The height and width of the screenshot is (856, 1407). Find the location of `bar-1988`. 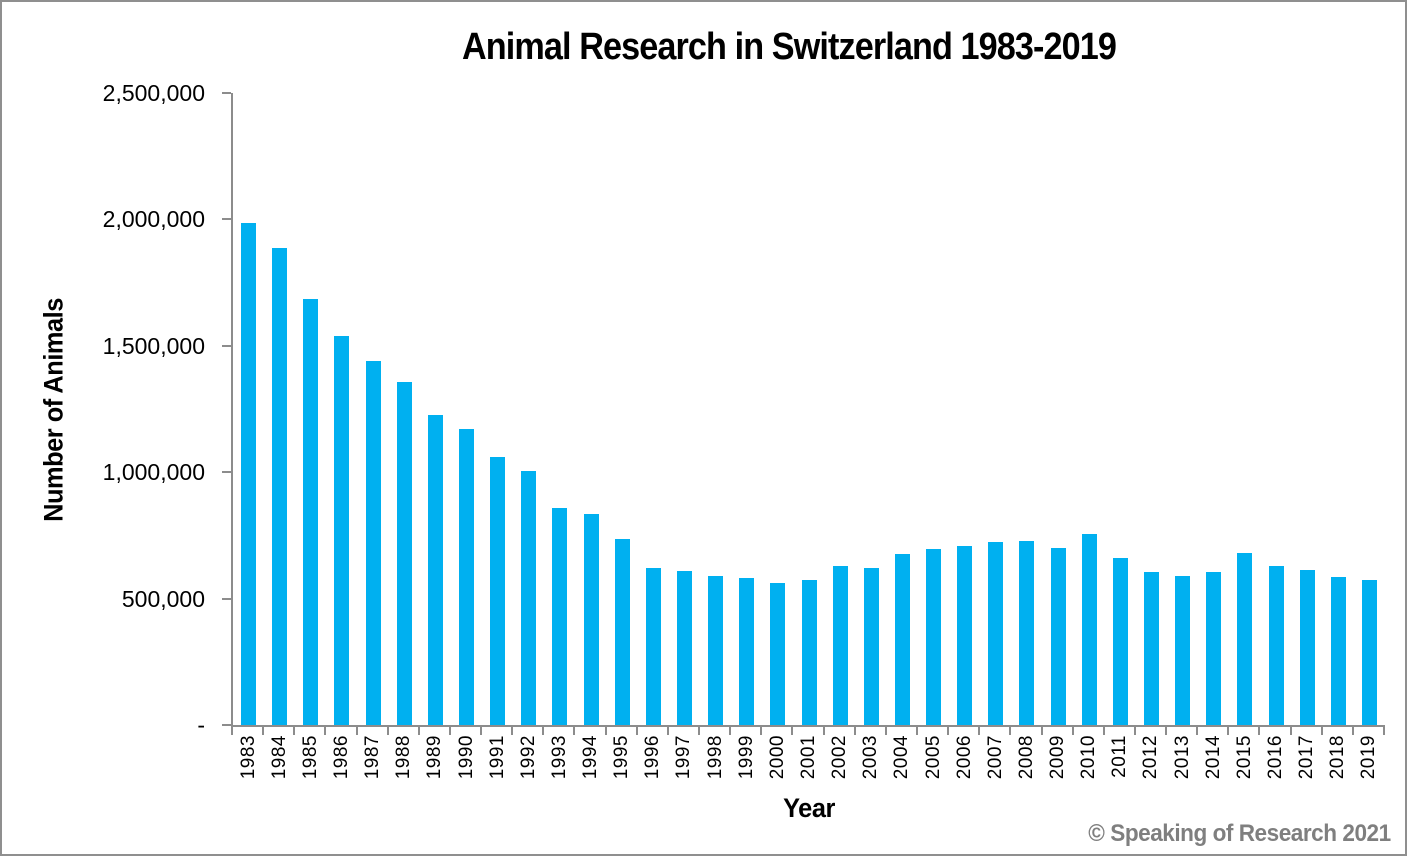

bar-1988 is located at coordinates (404, 553).